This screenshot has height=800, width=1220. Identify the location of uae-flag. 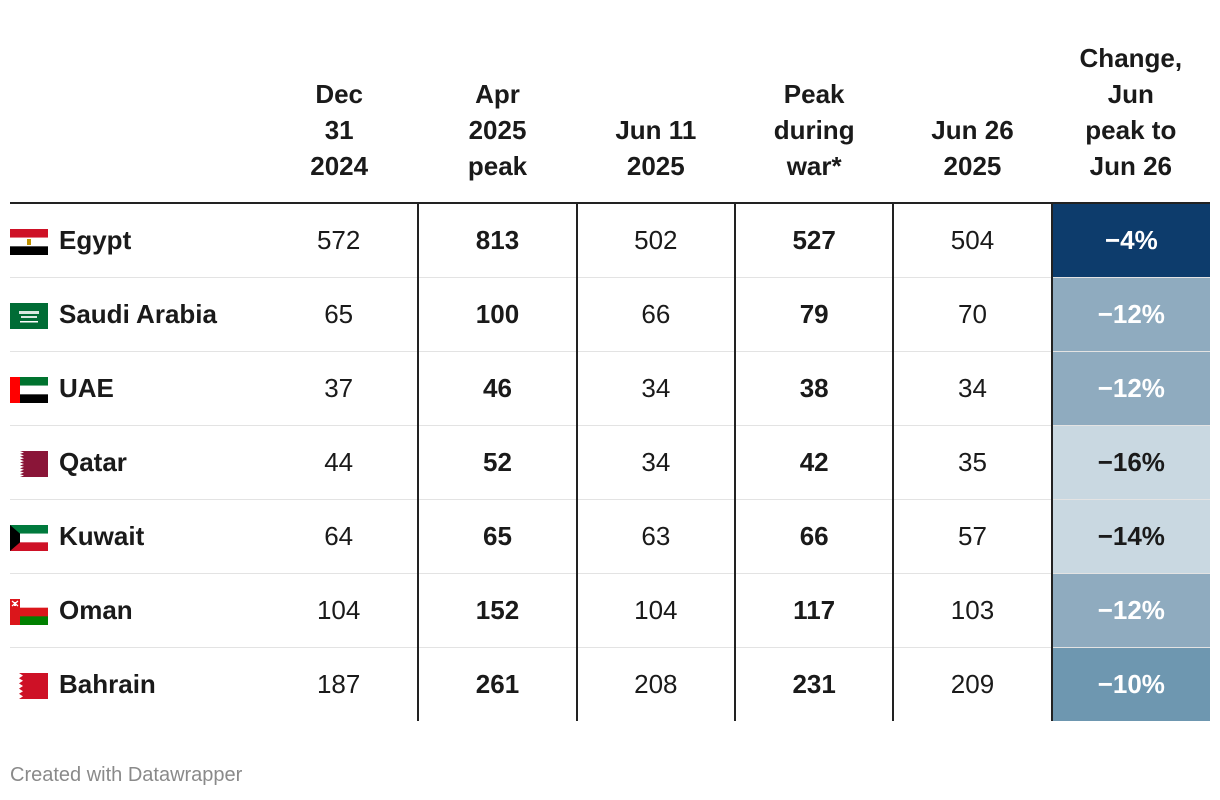
(29, 390).